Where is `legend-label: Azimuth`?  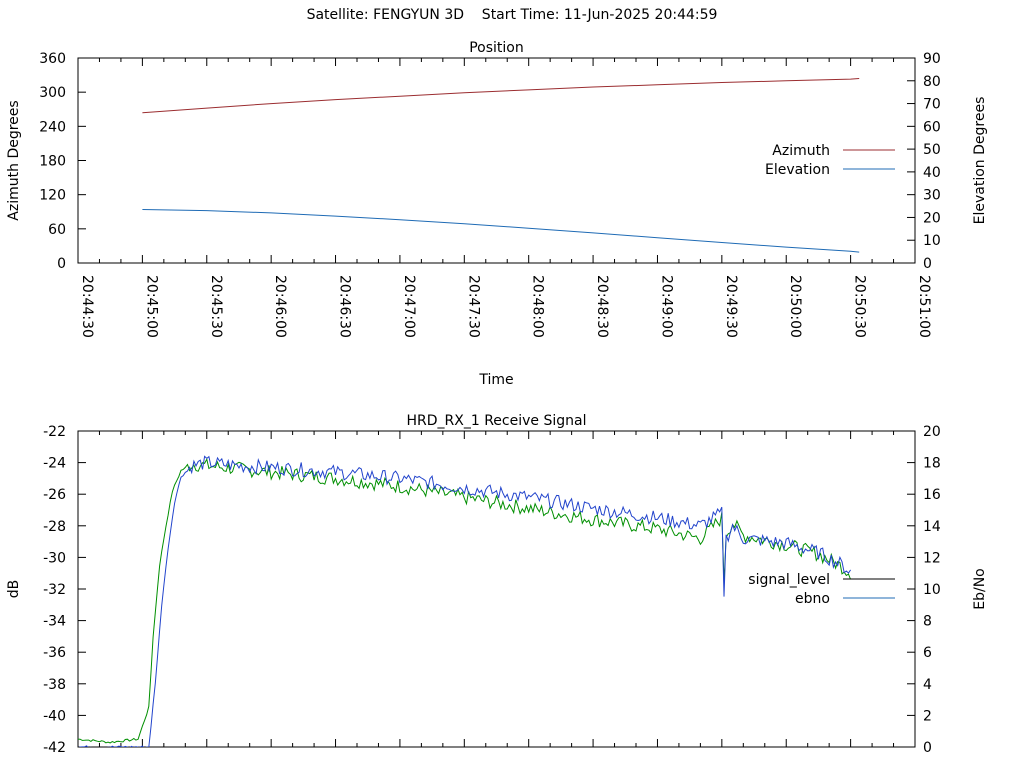 legend-label: Azimuth is located at coordinates (801, 151).